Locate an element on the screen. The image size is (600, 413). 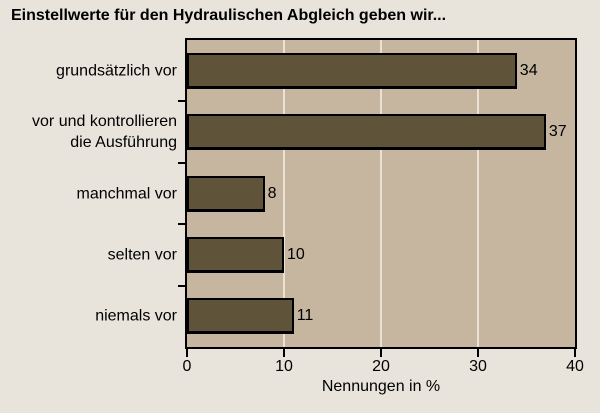
x-axis-tick-label: 30 is located at coordinates (478, 366).